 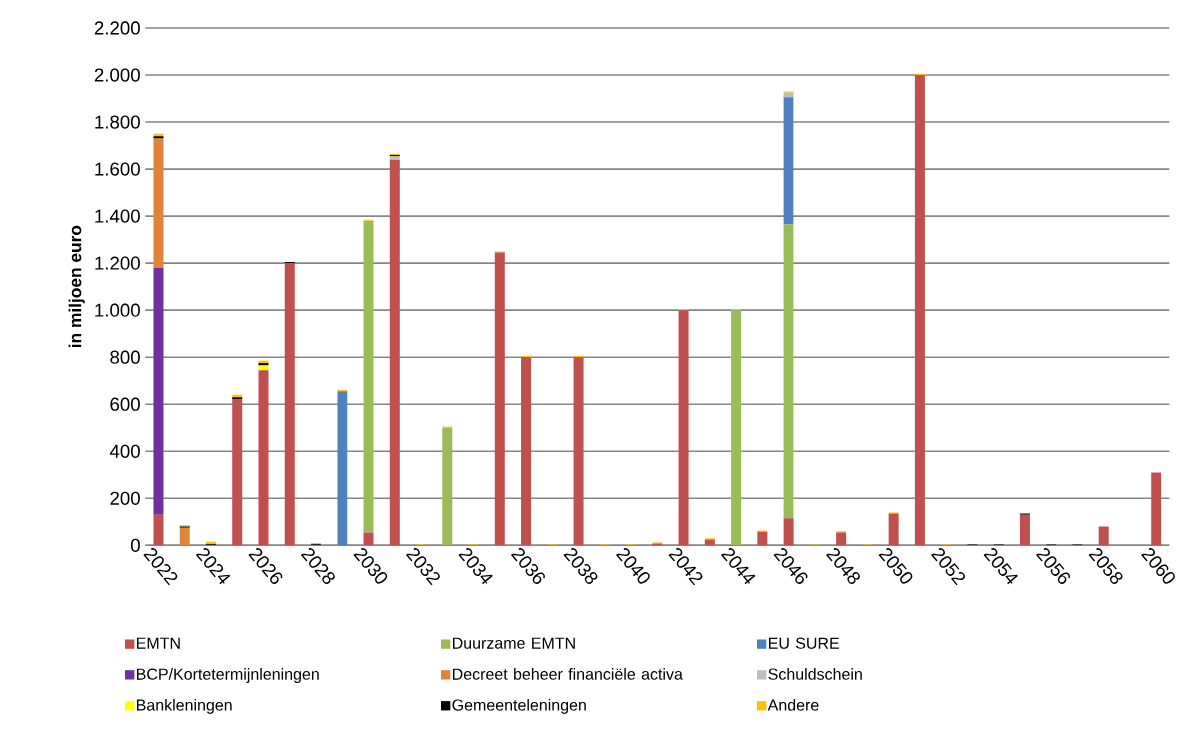 I want to click on y-tick-label: 400, so click(x=124, y=451).